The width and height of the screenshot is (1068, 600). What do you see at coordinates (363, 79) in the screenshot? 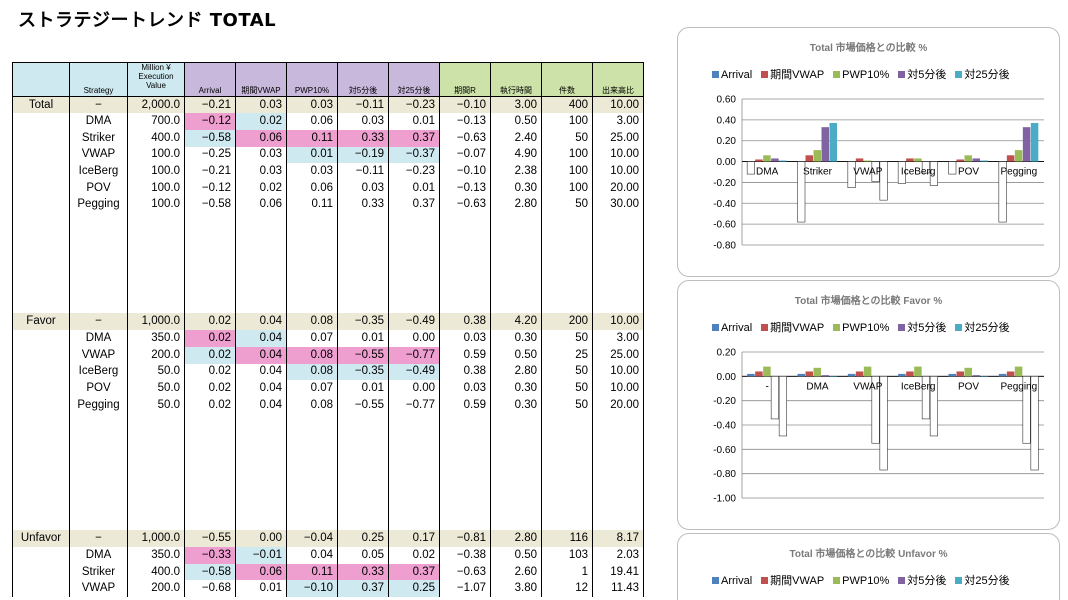
I see `header-tai5: 対5分後` at bounding box center [363, 79].